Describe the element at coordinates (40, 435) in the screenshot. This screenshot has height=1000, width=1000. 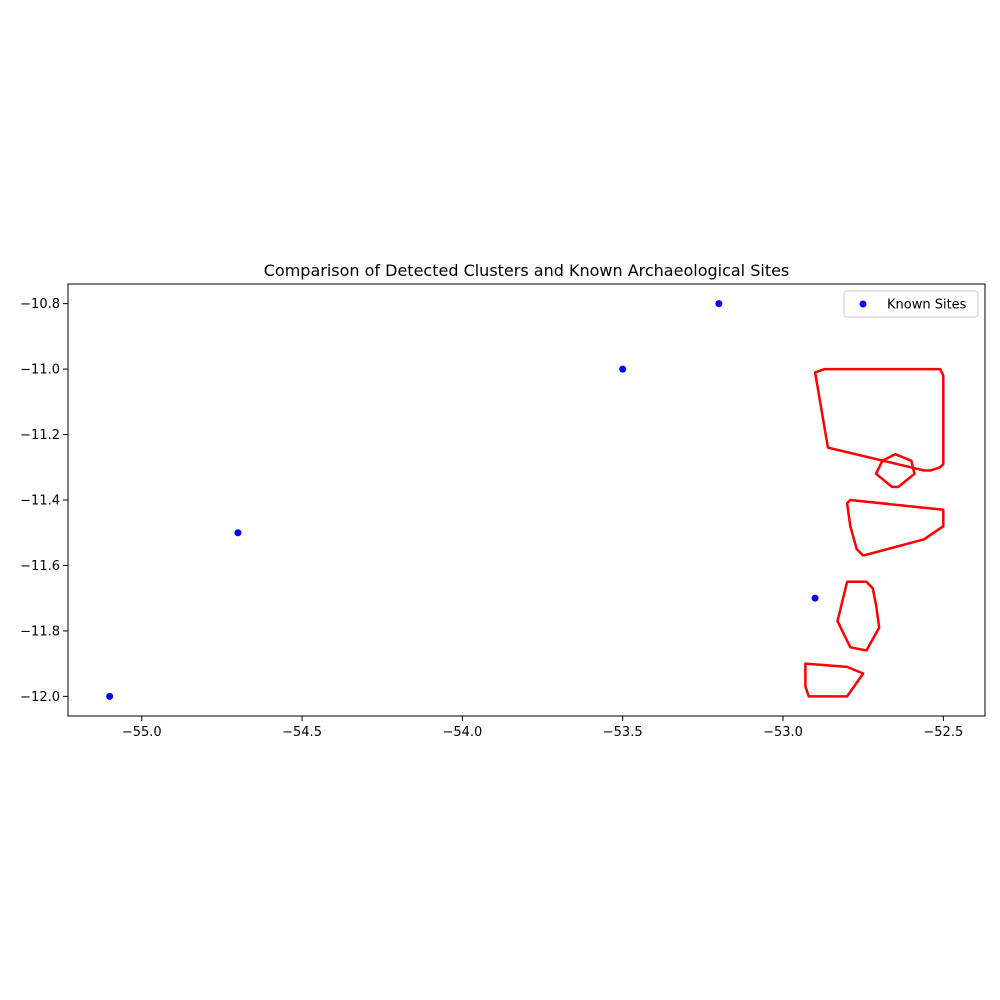
I see `y-tick-label: −11.2` at that location.